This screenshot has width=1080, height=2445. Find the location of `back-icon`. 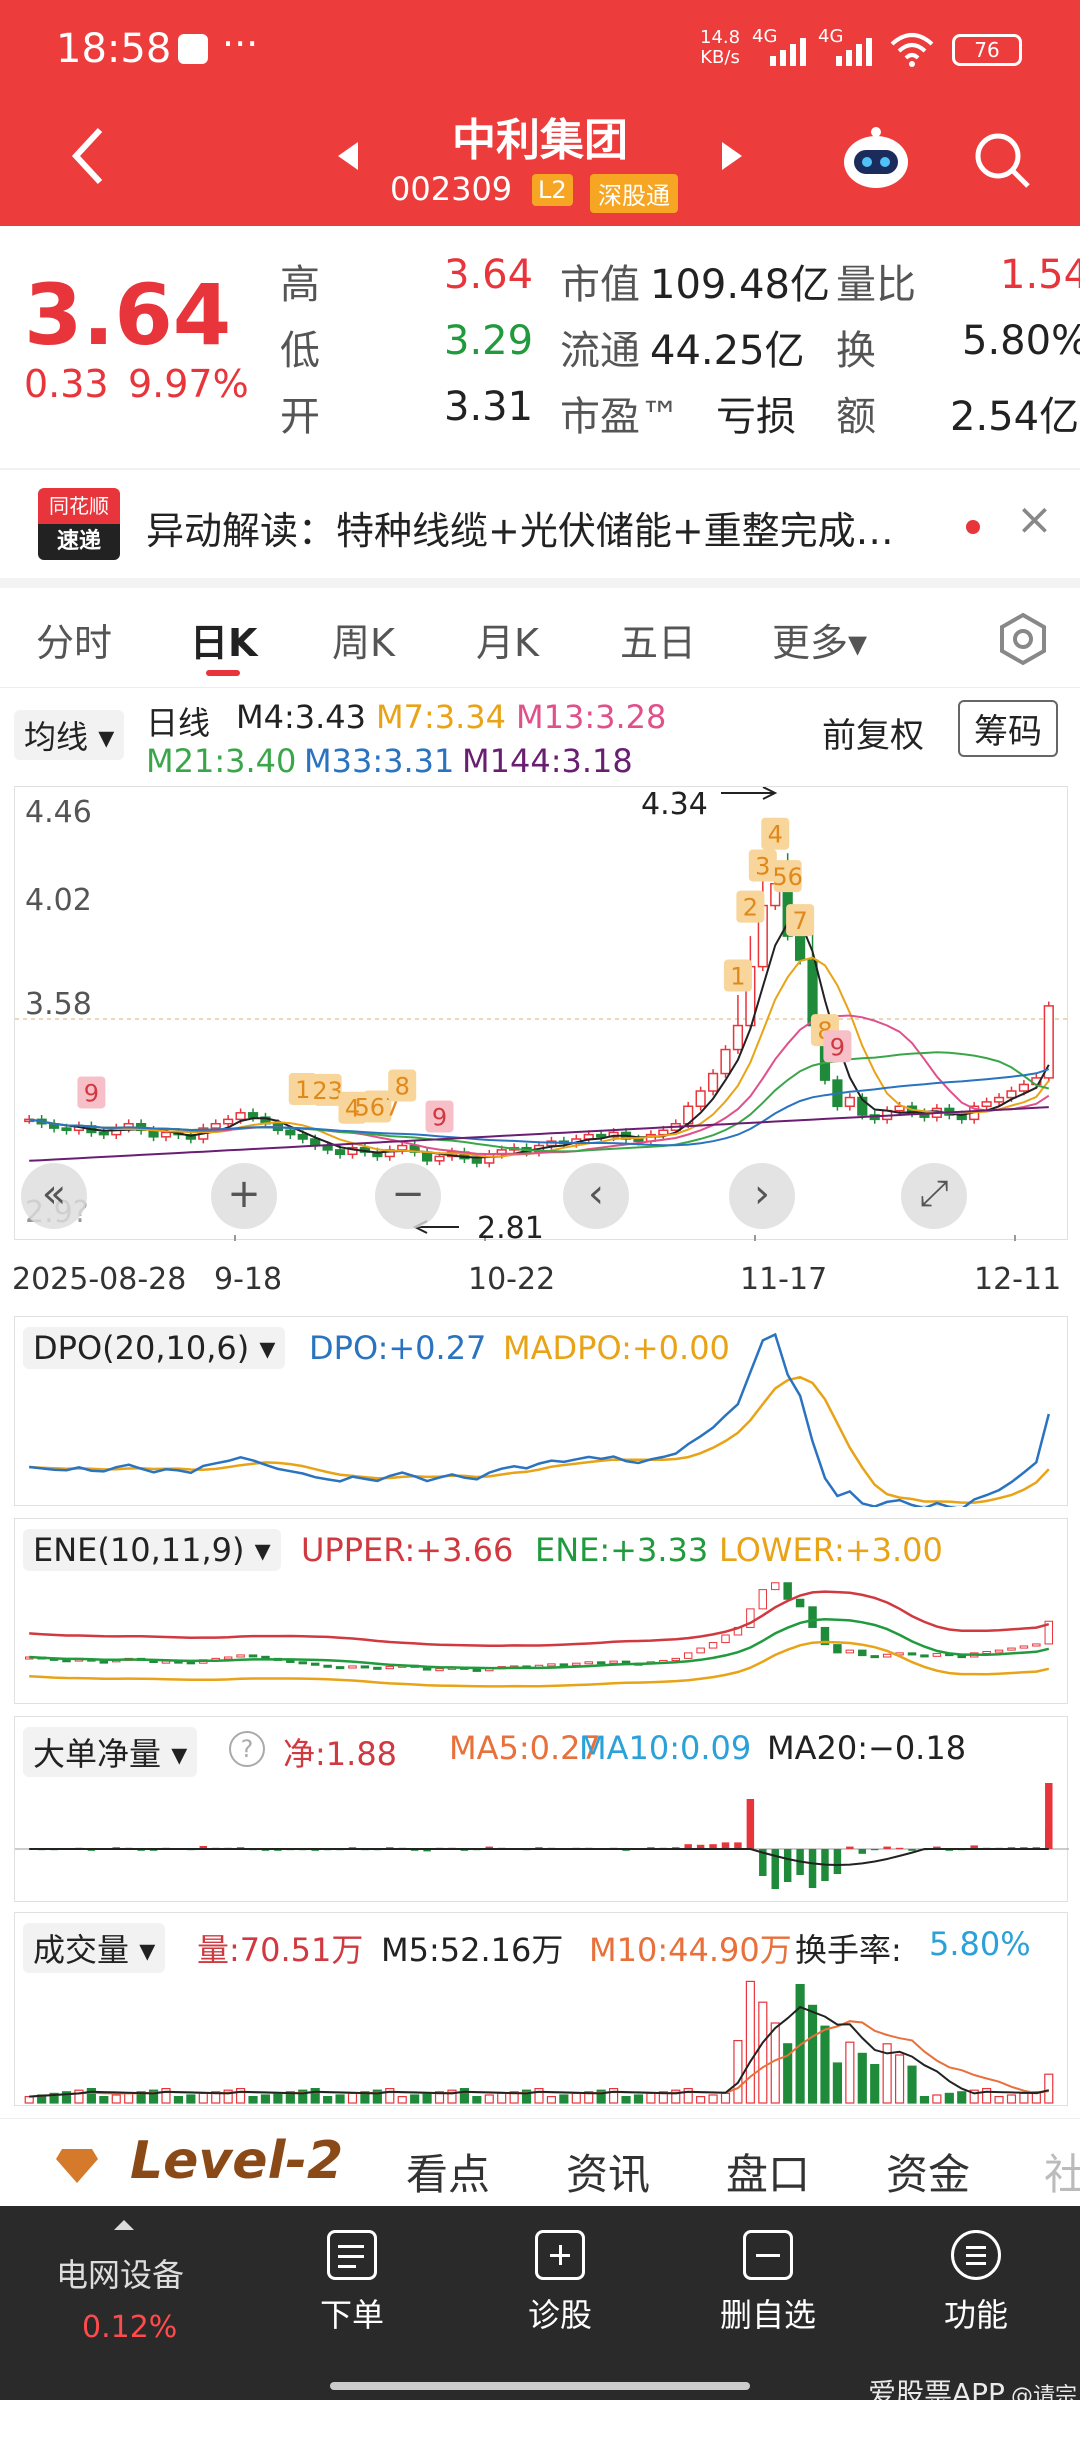

back-icon is located at coordinates (88, 156).